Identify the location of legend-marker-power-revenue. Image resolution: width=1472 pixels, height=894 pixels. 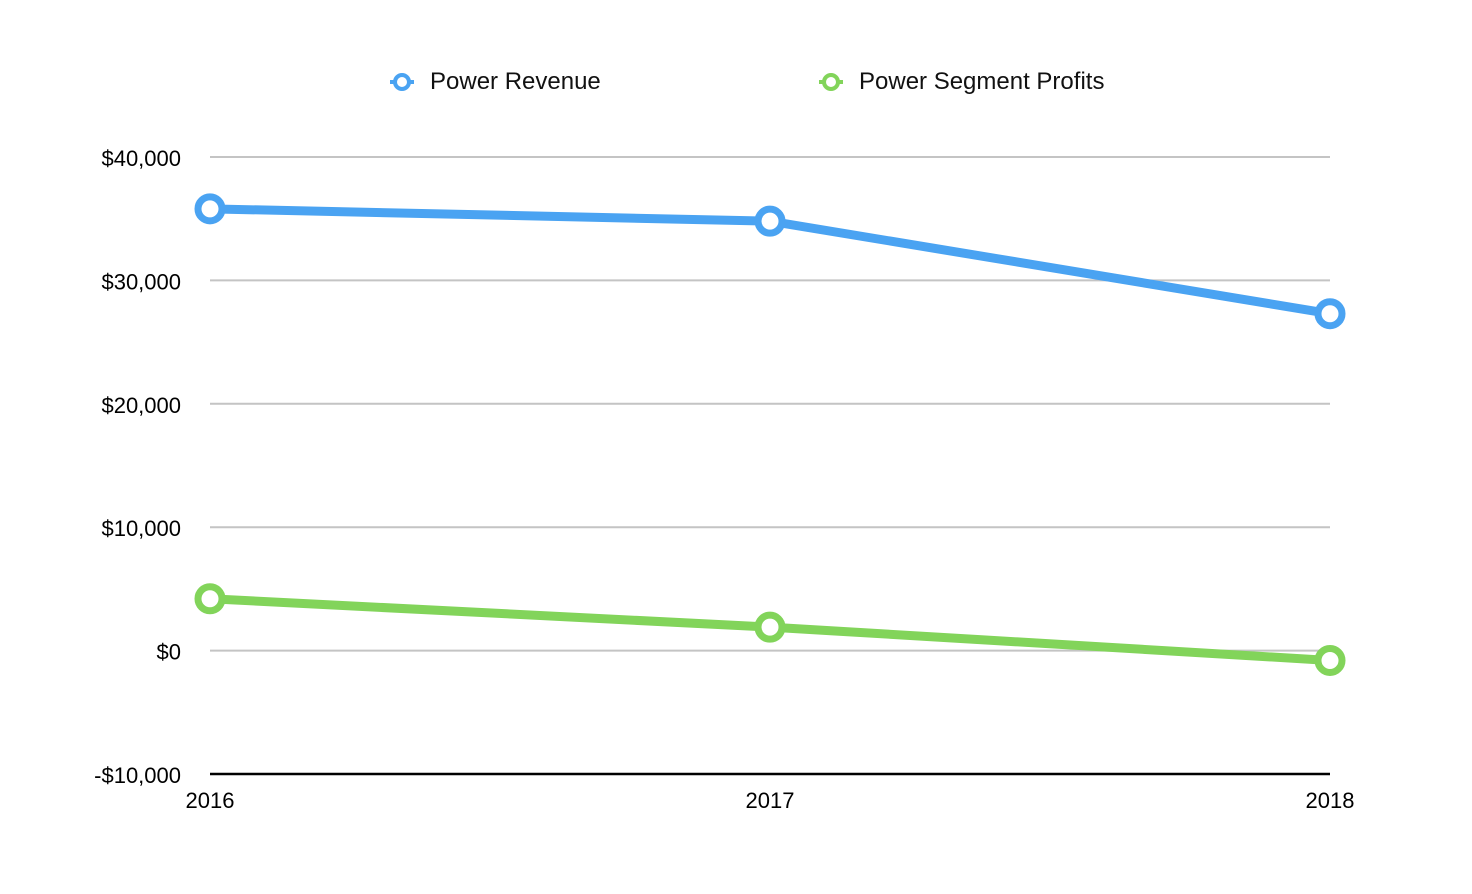
(402, 82).